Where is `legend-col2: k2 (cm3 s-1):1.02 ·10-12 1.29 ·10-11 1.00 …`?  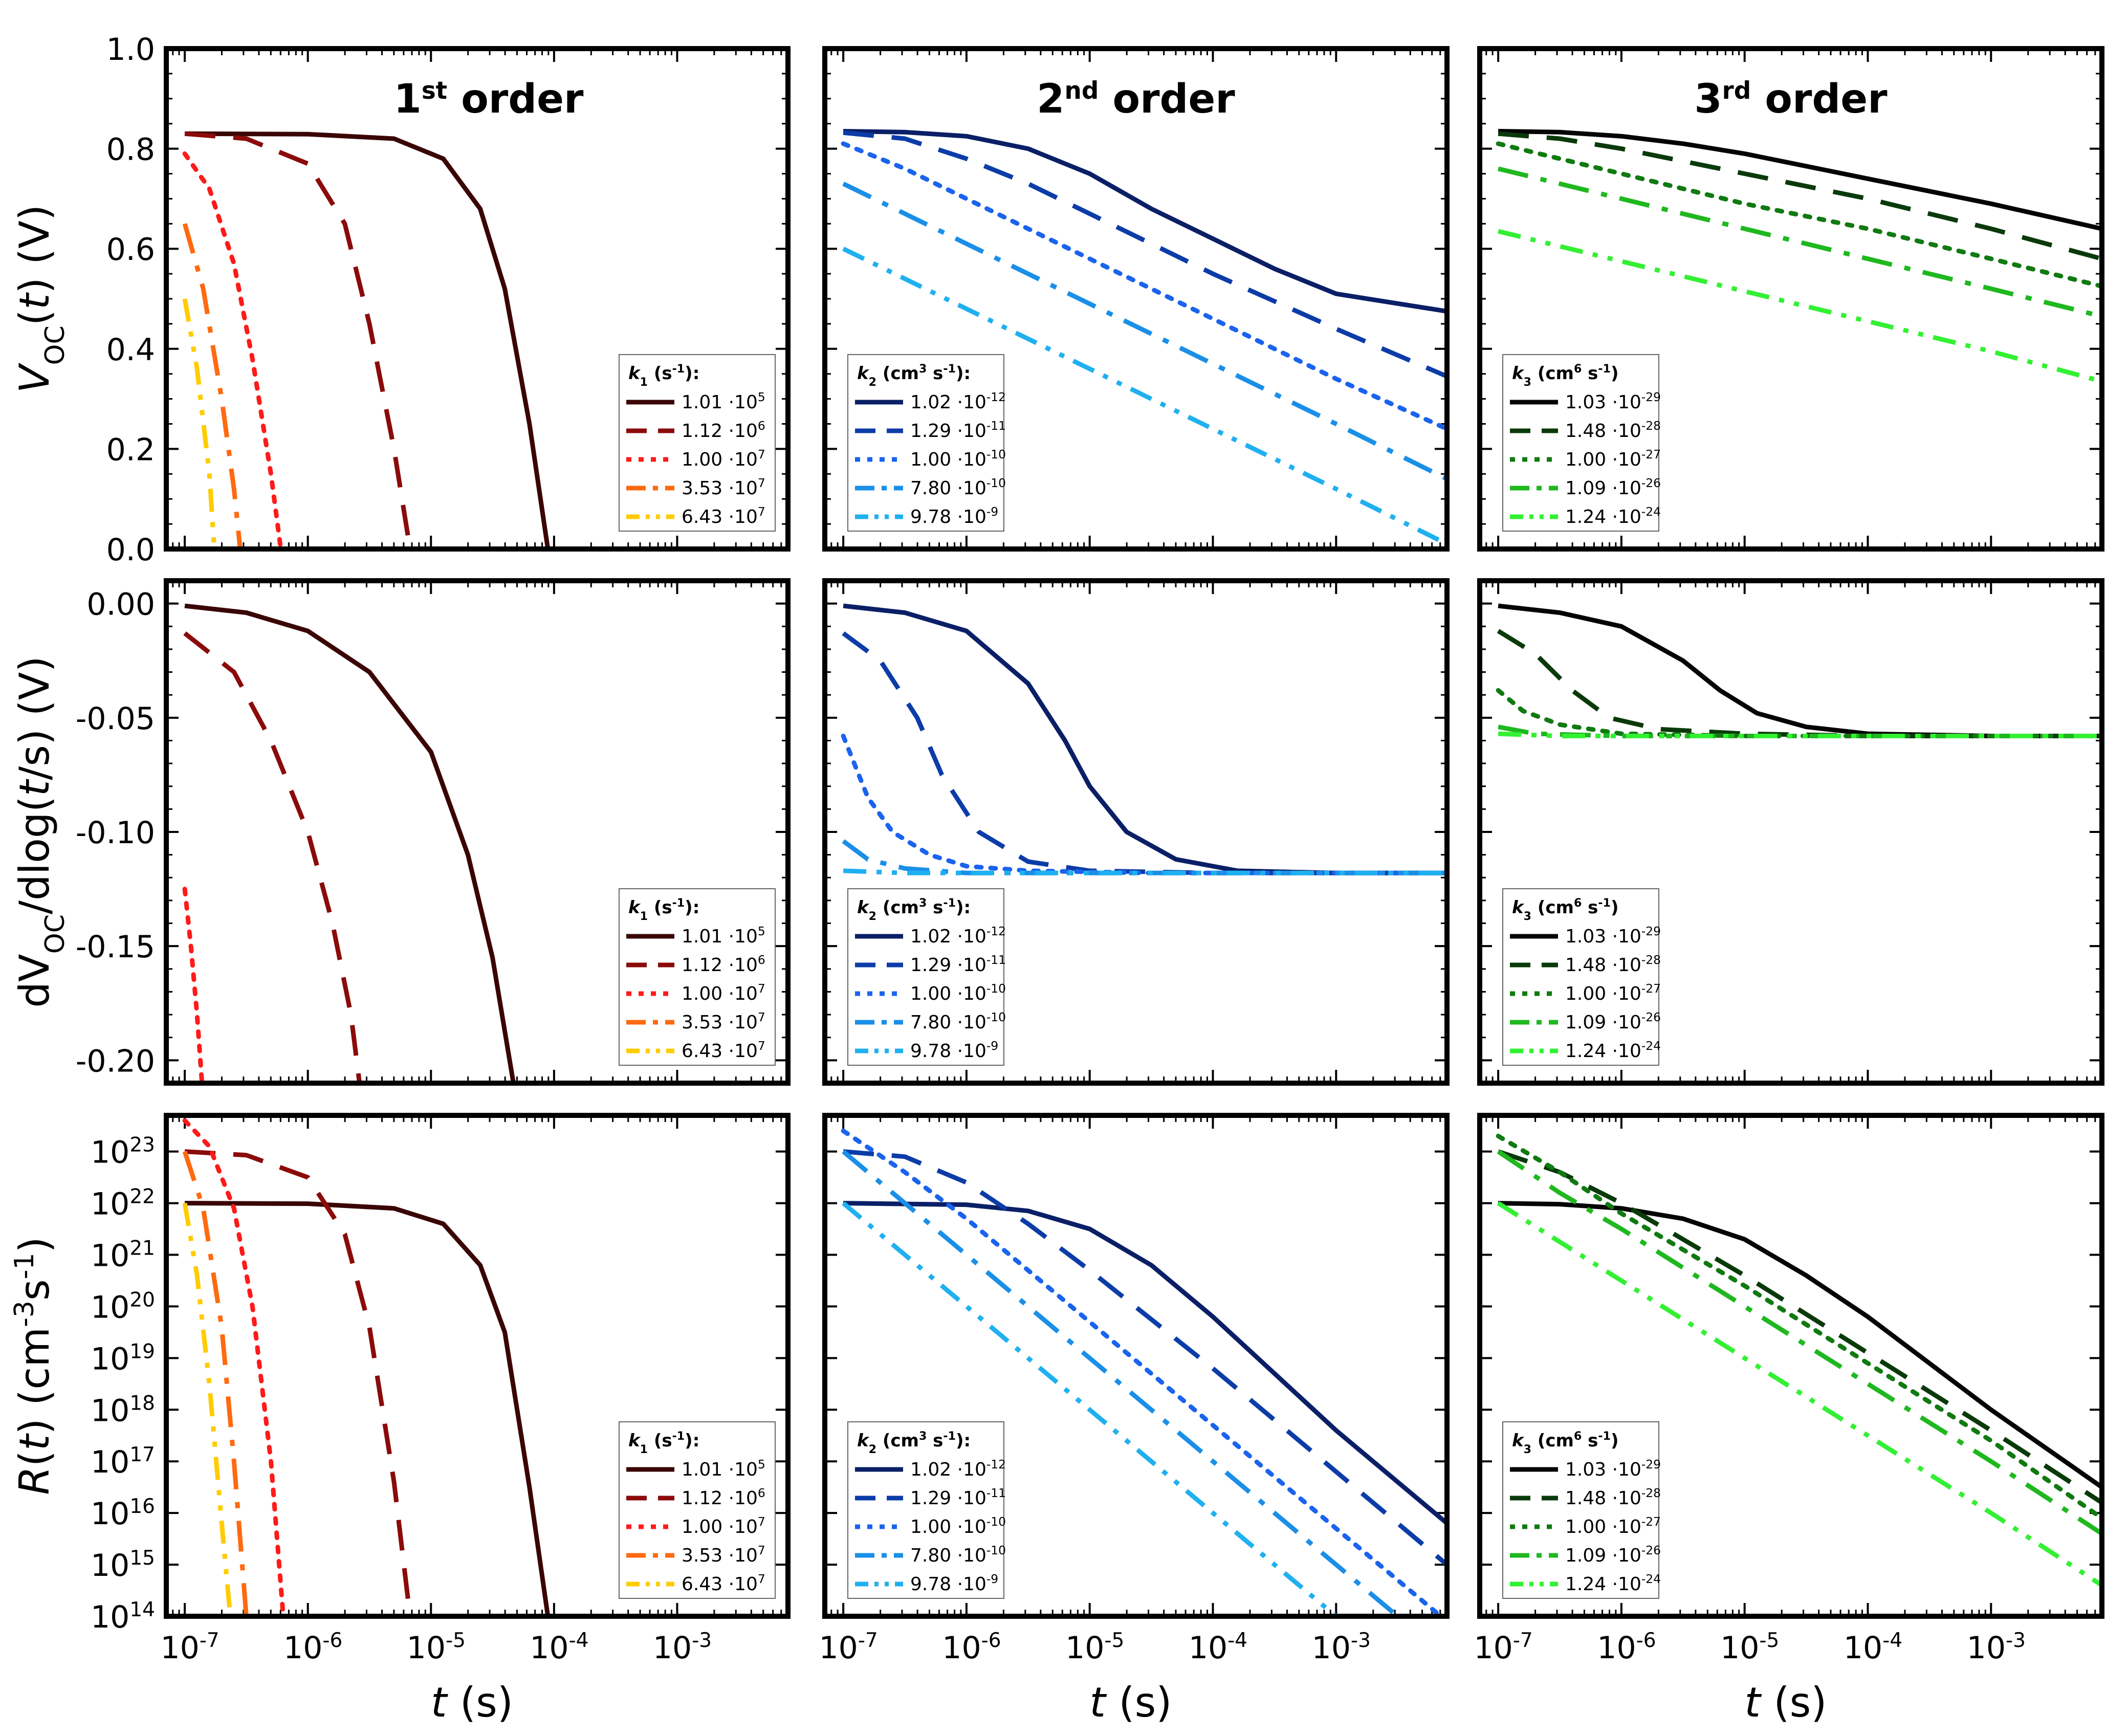
legend-col2: k2 (cm3 s-1):1.02 ·10-12 1.29 ·10-11 1.00 … is located at coordinates (926, 443).